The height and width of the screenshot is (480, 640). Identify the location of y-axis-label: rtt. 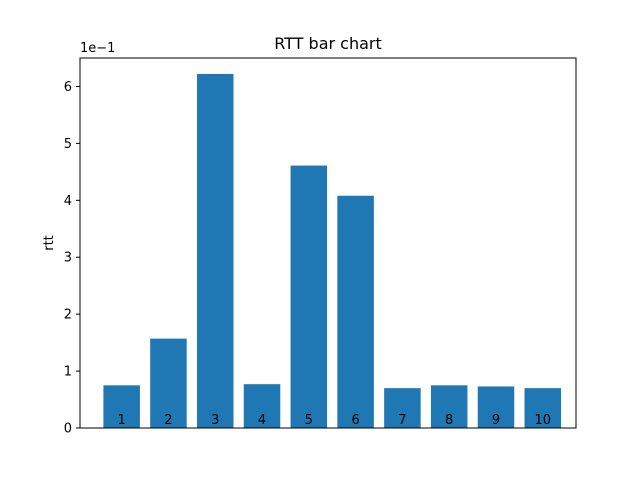
(49, 243).